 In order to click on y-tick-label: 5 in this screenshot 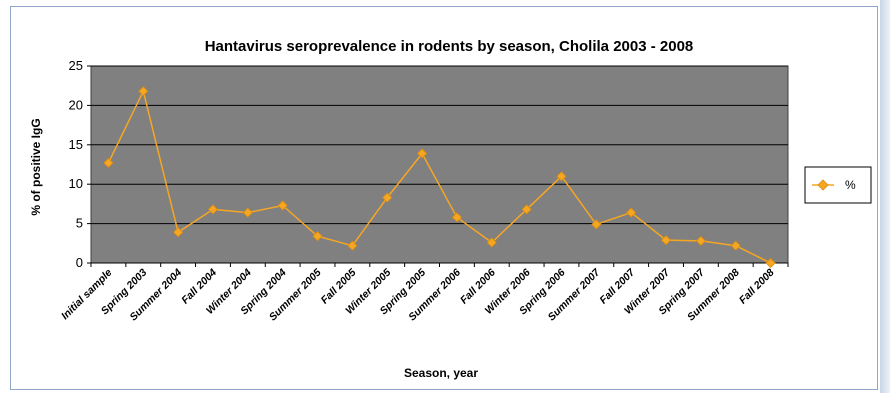, I will do `click(79, 223)`.